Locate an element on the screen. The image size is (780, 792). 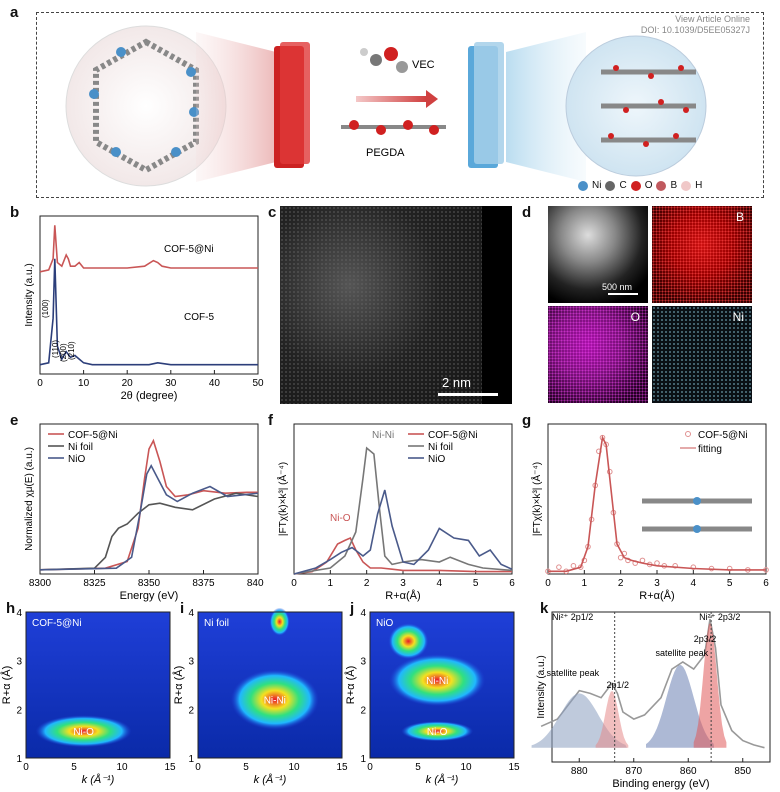
peak-label-100: (100) is located at coordinates (45, 308).